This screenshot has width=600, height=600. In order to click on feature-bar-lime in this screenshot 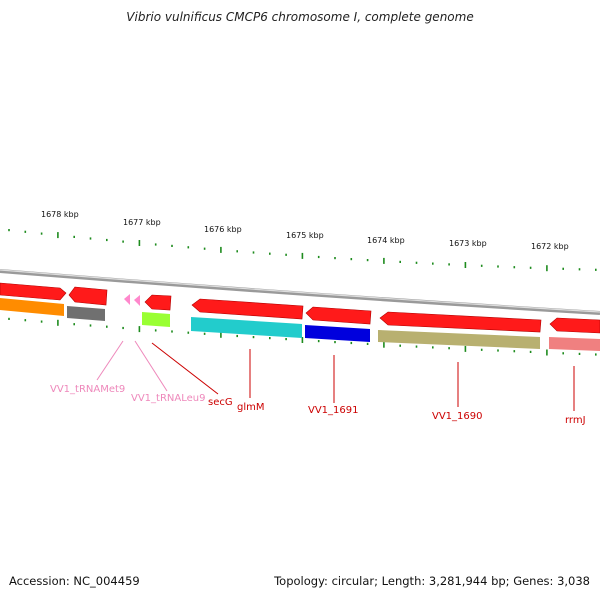, I will do `click(156, 319)`.